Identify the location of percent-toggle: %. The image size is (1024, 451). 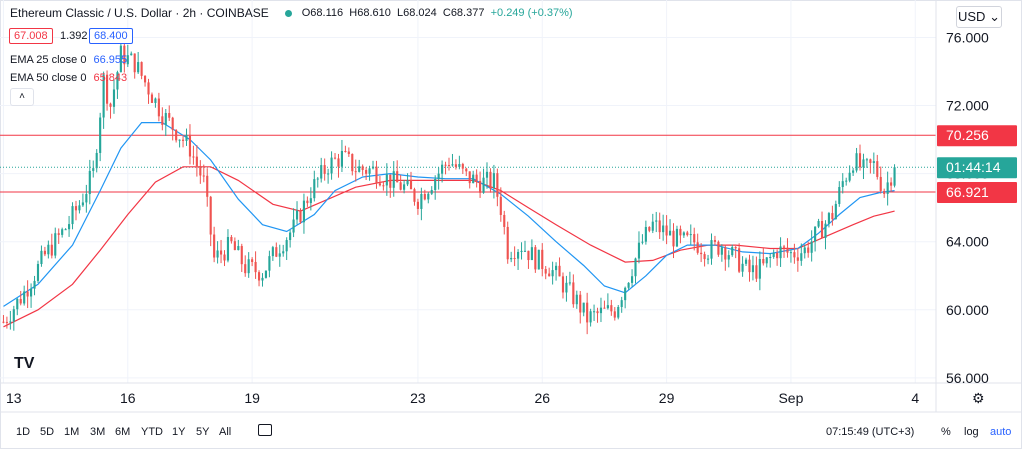
(946, 432).